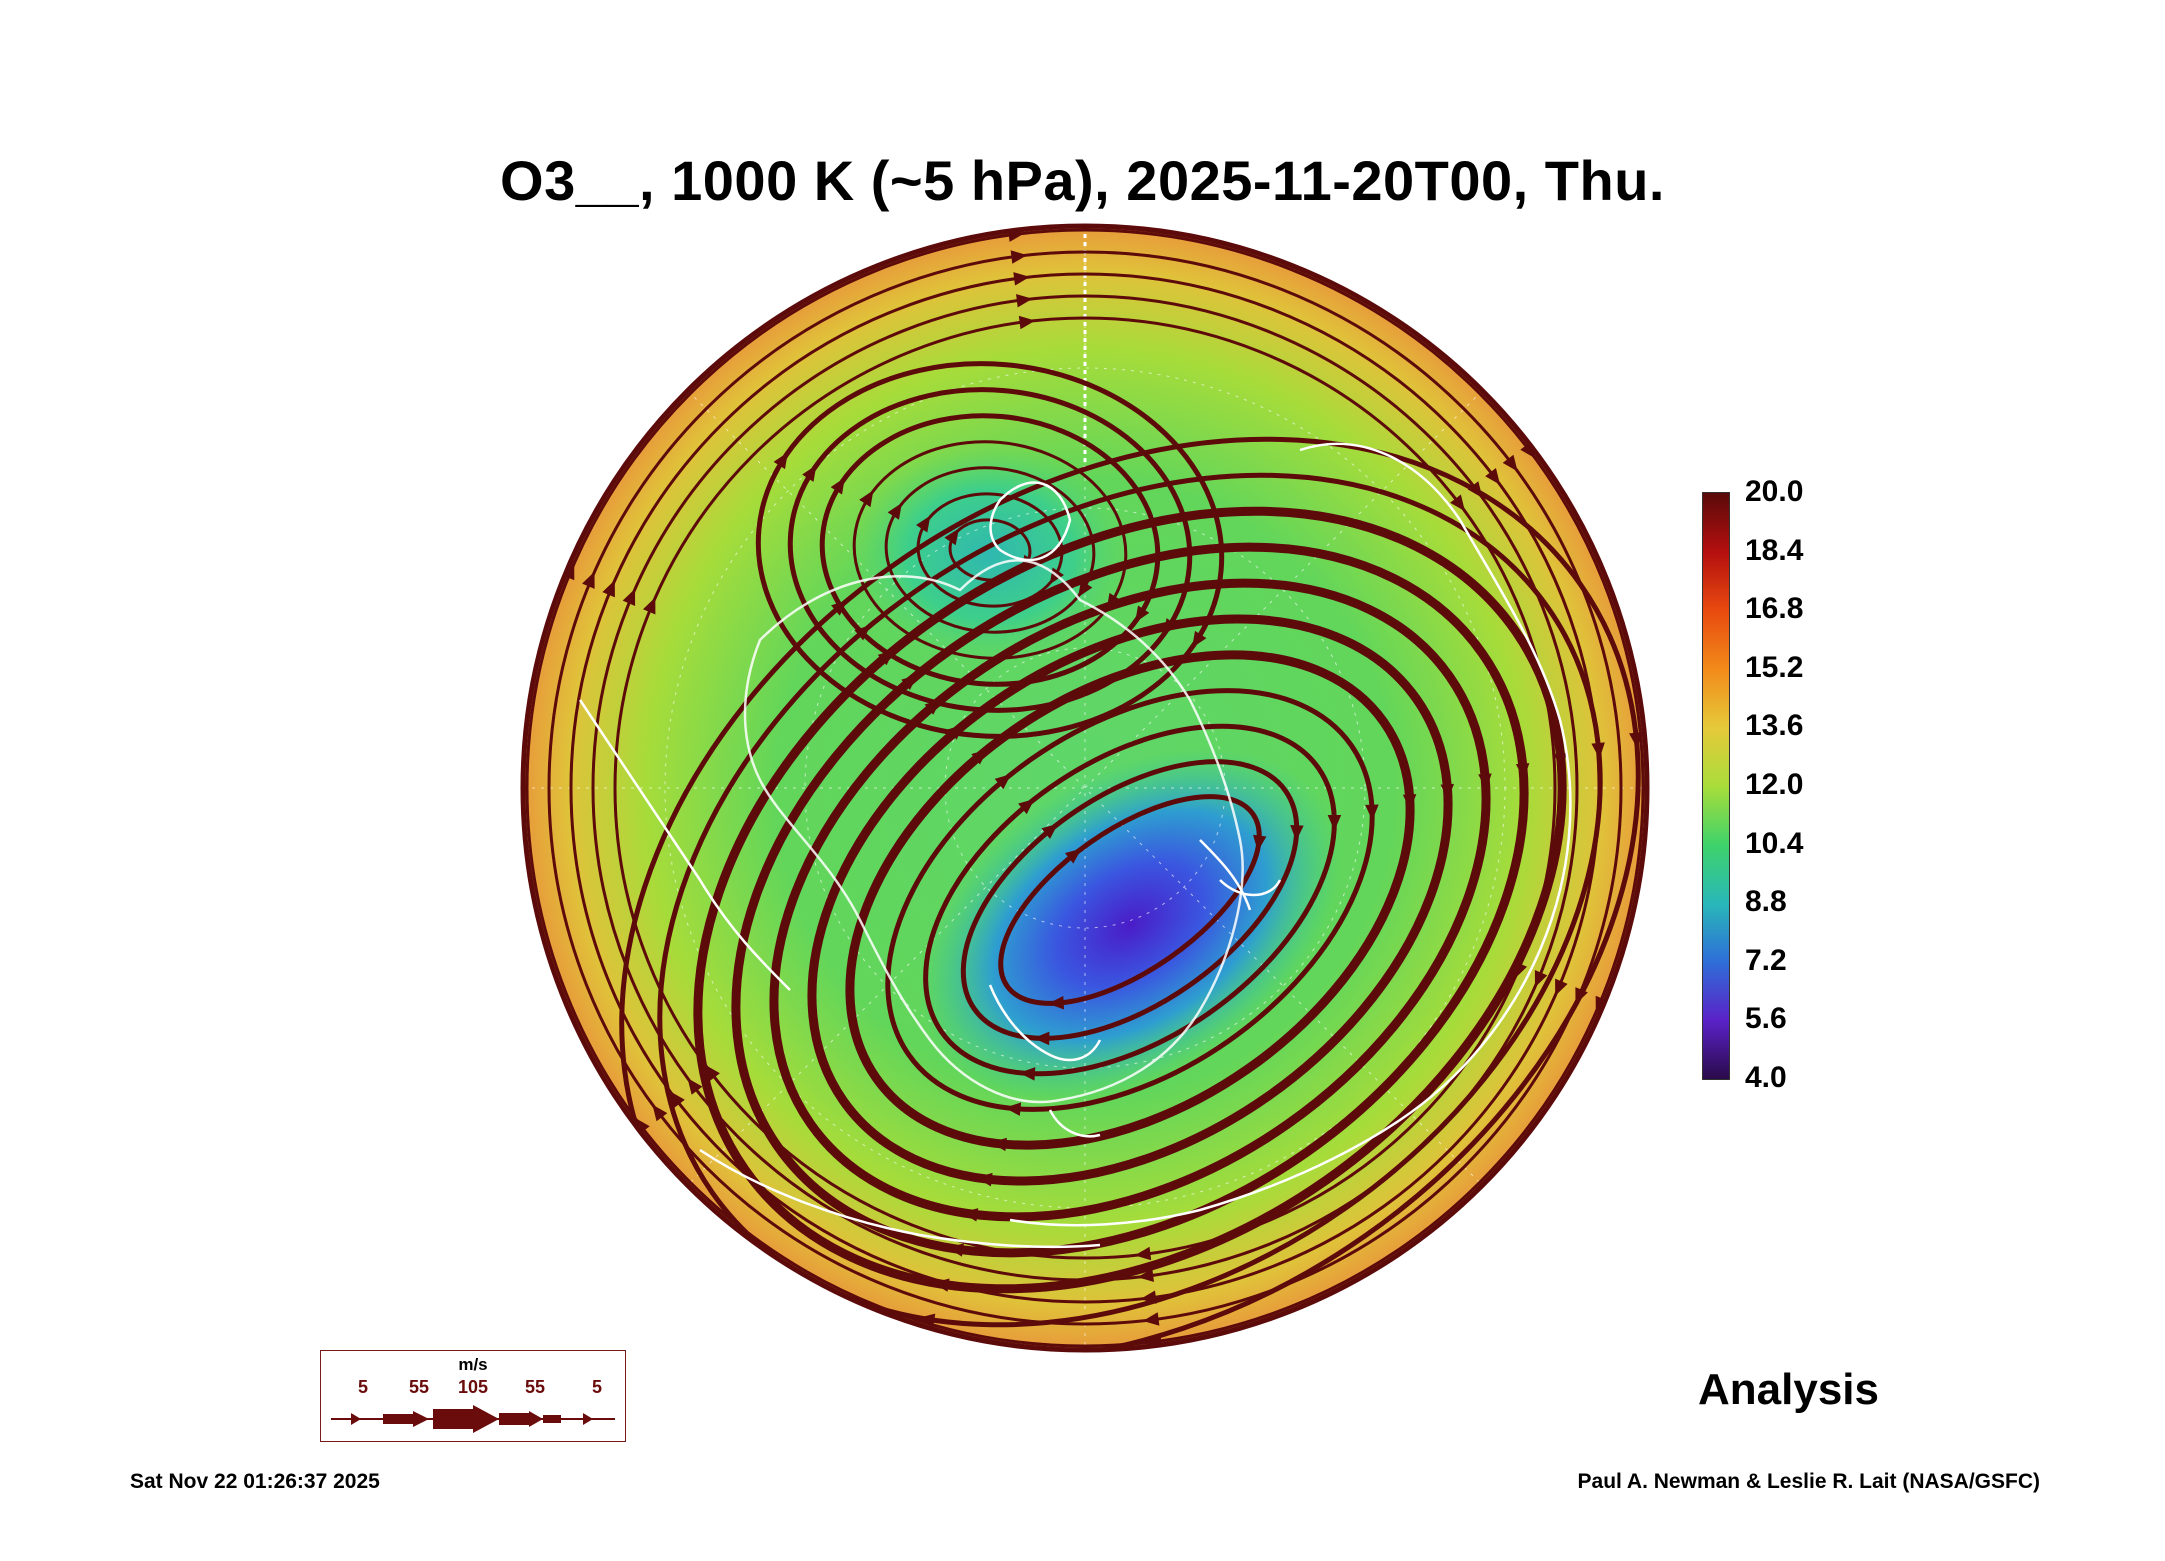 This screenshot has width=2165, height=1561. I want to click on colorbar, so click(1716, 786).